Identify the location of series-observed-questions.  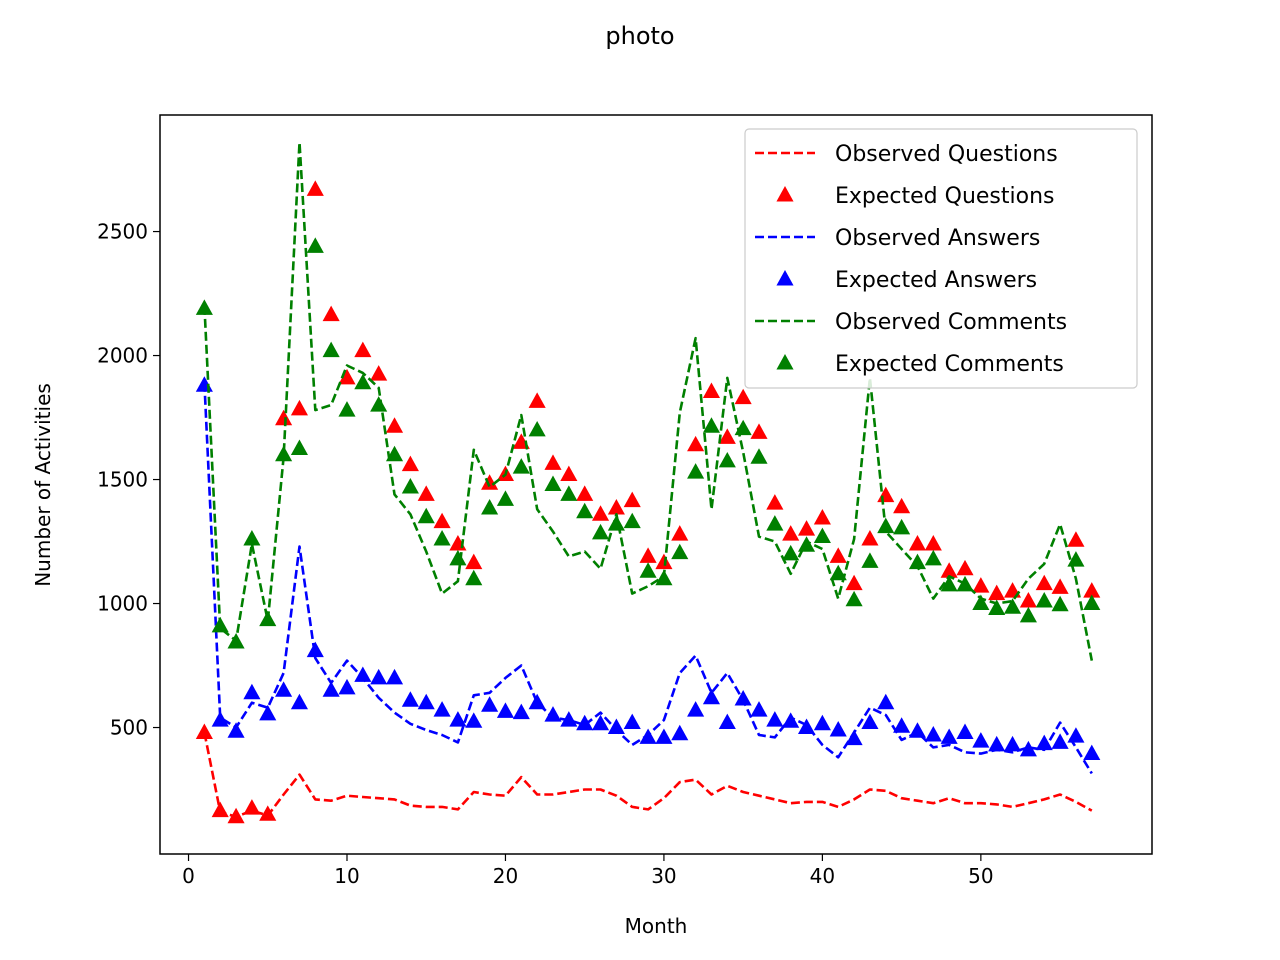
(648, 775).